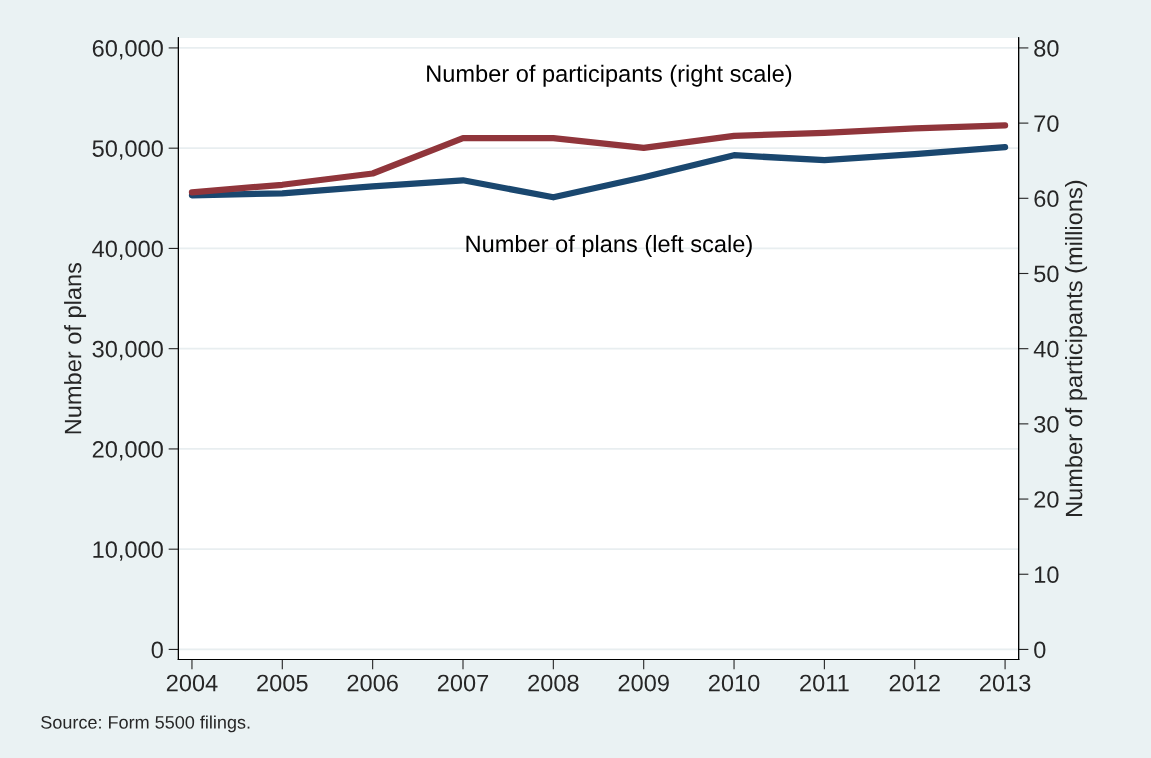 The height and width of the screenshot is (758, 1151). I want to click on x-tick-label: 2009, so click(643, 683).